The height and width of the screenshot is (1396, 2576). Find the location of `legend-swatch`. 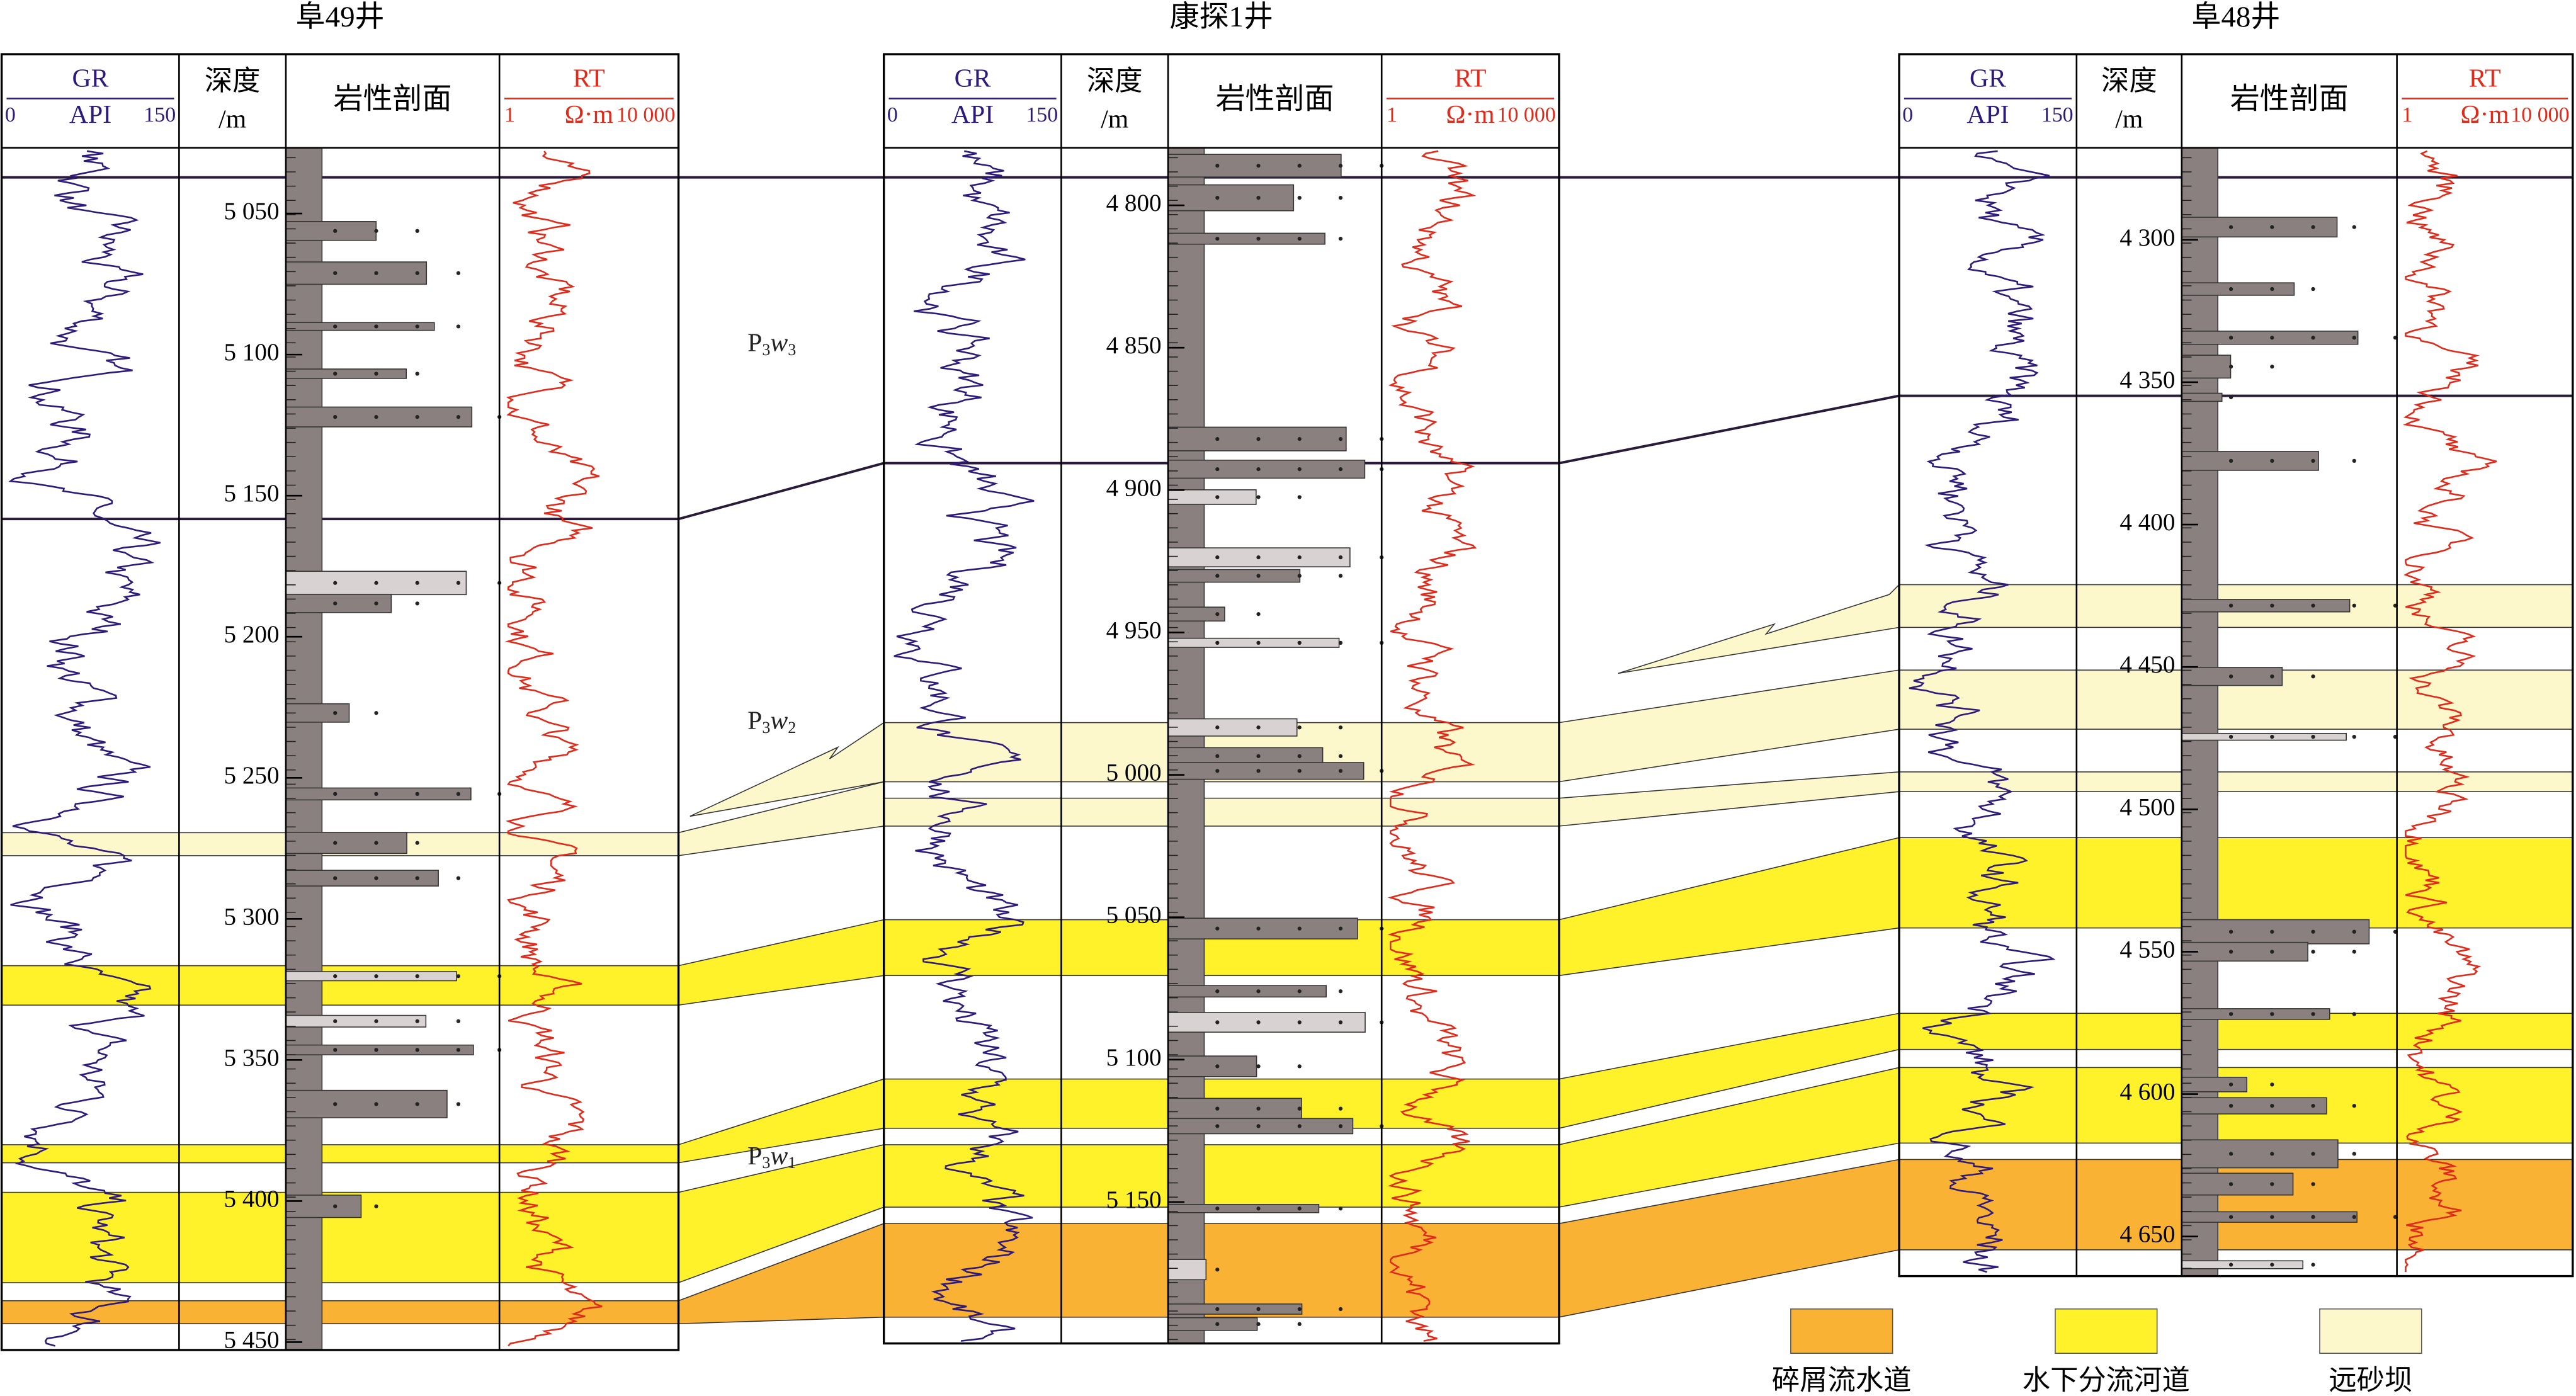

legend-swatch is located at coordinates (2370, 1331).